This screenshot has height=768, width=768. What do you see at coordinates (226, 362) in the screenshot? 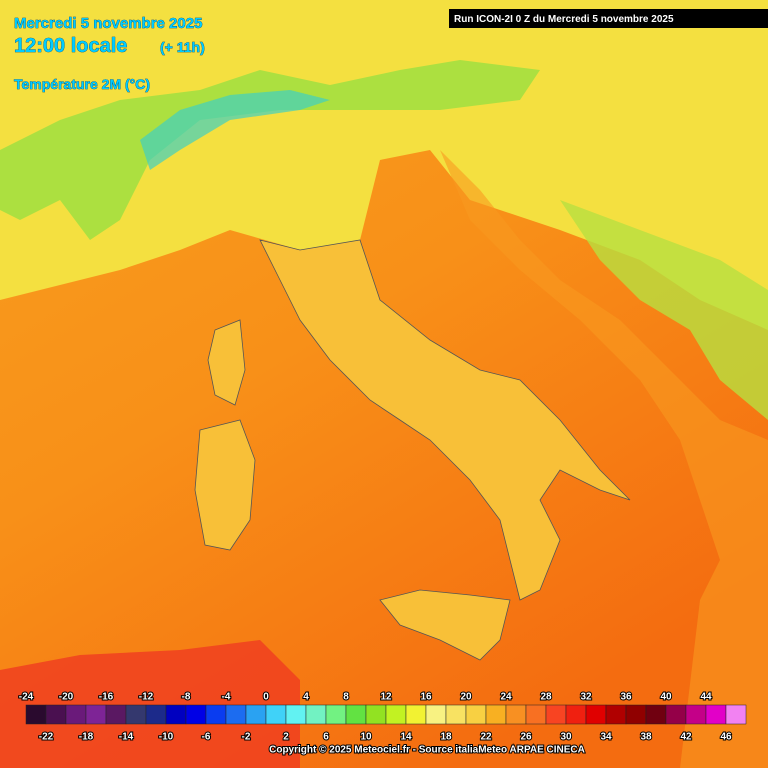
I see `corsica` at bounding box center [226, 362].